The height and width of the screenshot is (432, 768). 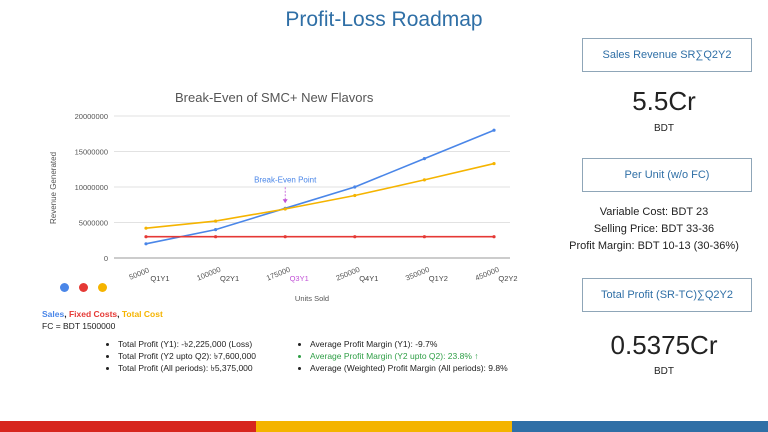 What do you see at coordinates (664, 101) in the screenshot?
I see `sales-revenue-value: 5.5Cr` at bounding box center [664, 101].